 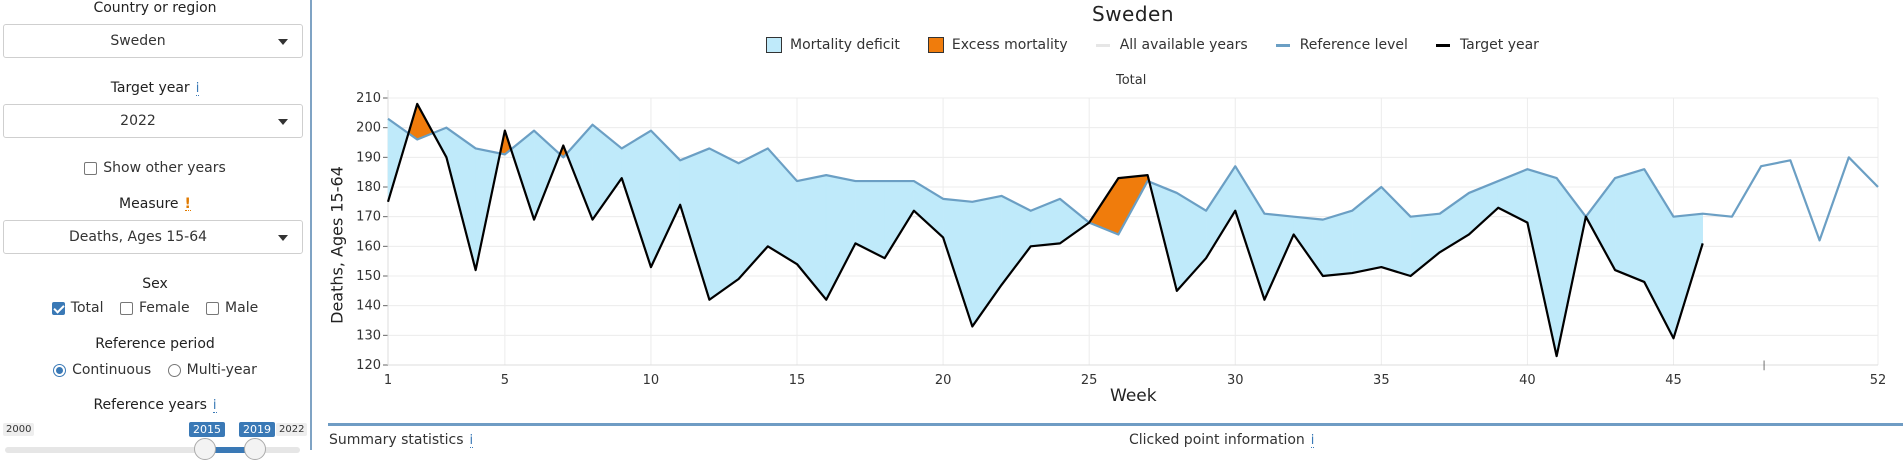 What do you see at coordinates (1763, 365) in the screenshot?
I see `axis-annotation-mark: |` at bounding box center [1763, 365].